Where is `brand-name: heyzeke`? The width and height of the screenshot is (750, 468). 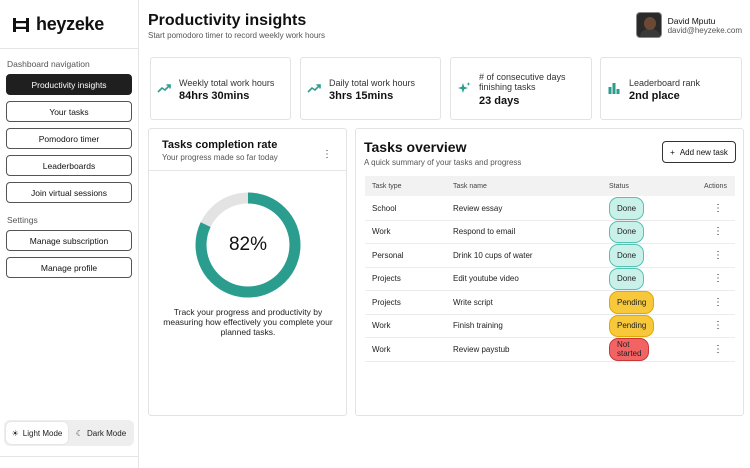 brand-name: heyzeke is located at coordinates (70, 24).